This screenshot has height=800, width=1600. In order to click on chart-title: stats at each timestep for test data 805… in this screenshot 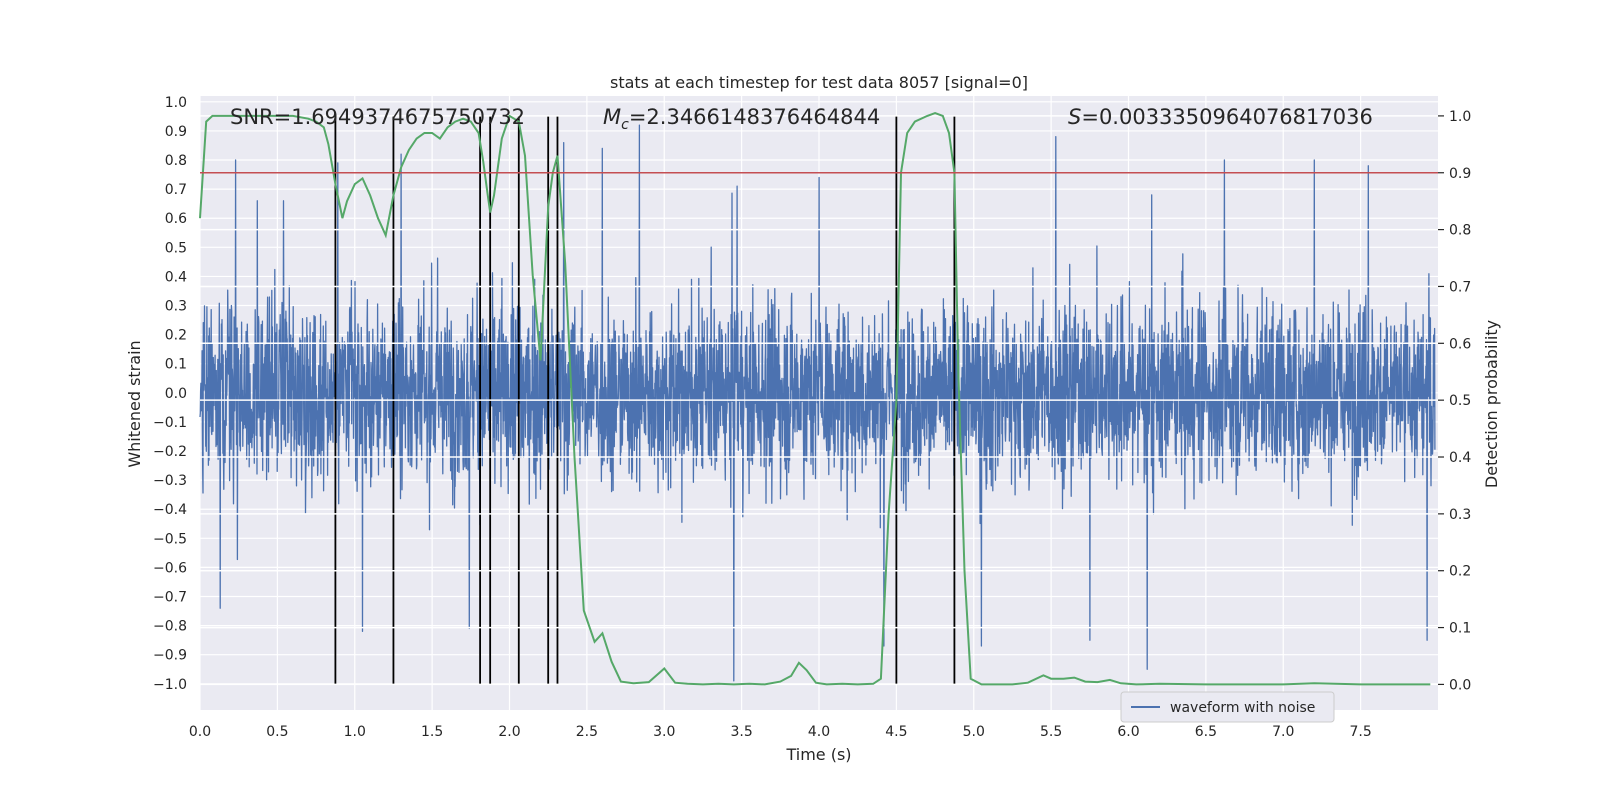, I will do `click(819, 82)`.